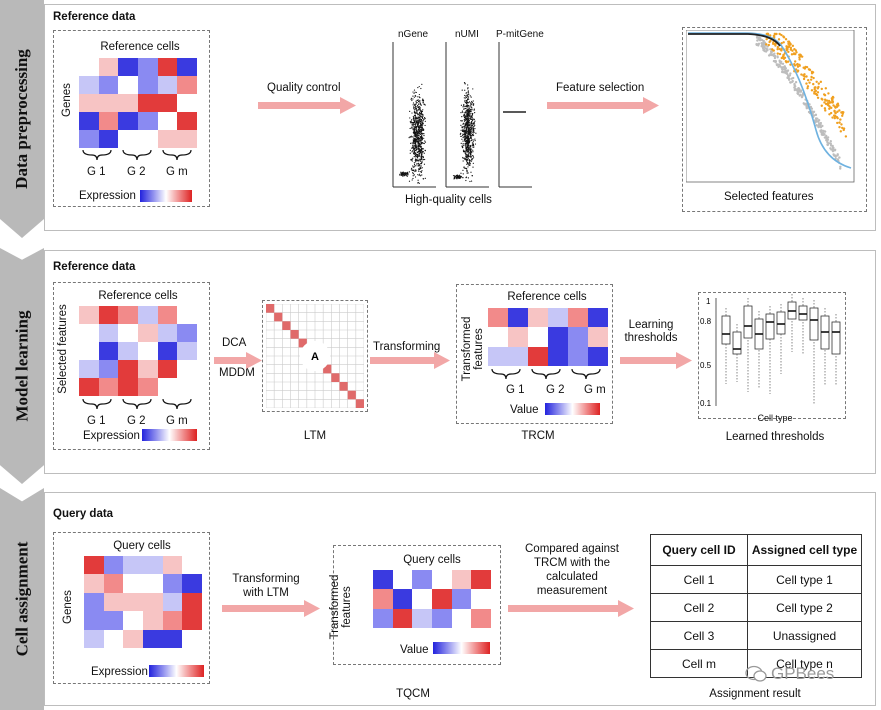 This screenshot has height=710, width=881. Describe the element at coordinates (534, 354) in the screenshot. I see `trcm-box` at that location.